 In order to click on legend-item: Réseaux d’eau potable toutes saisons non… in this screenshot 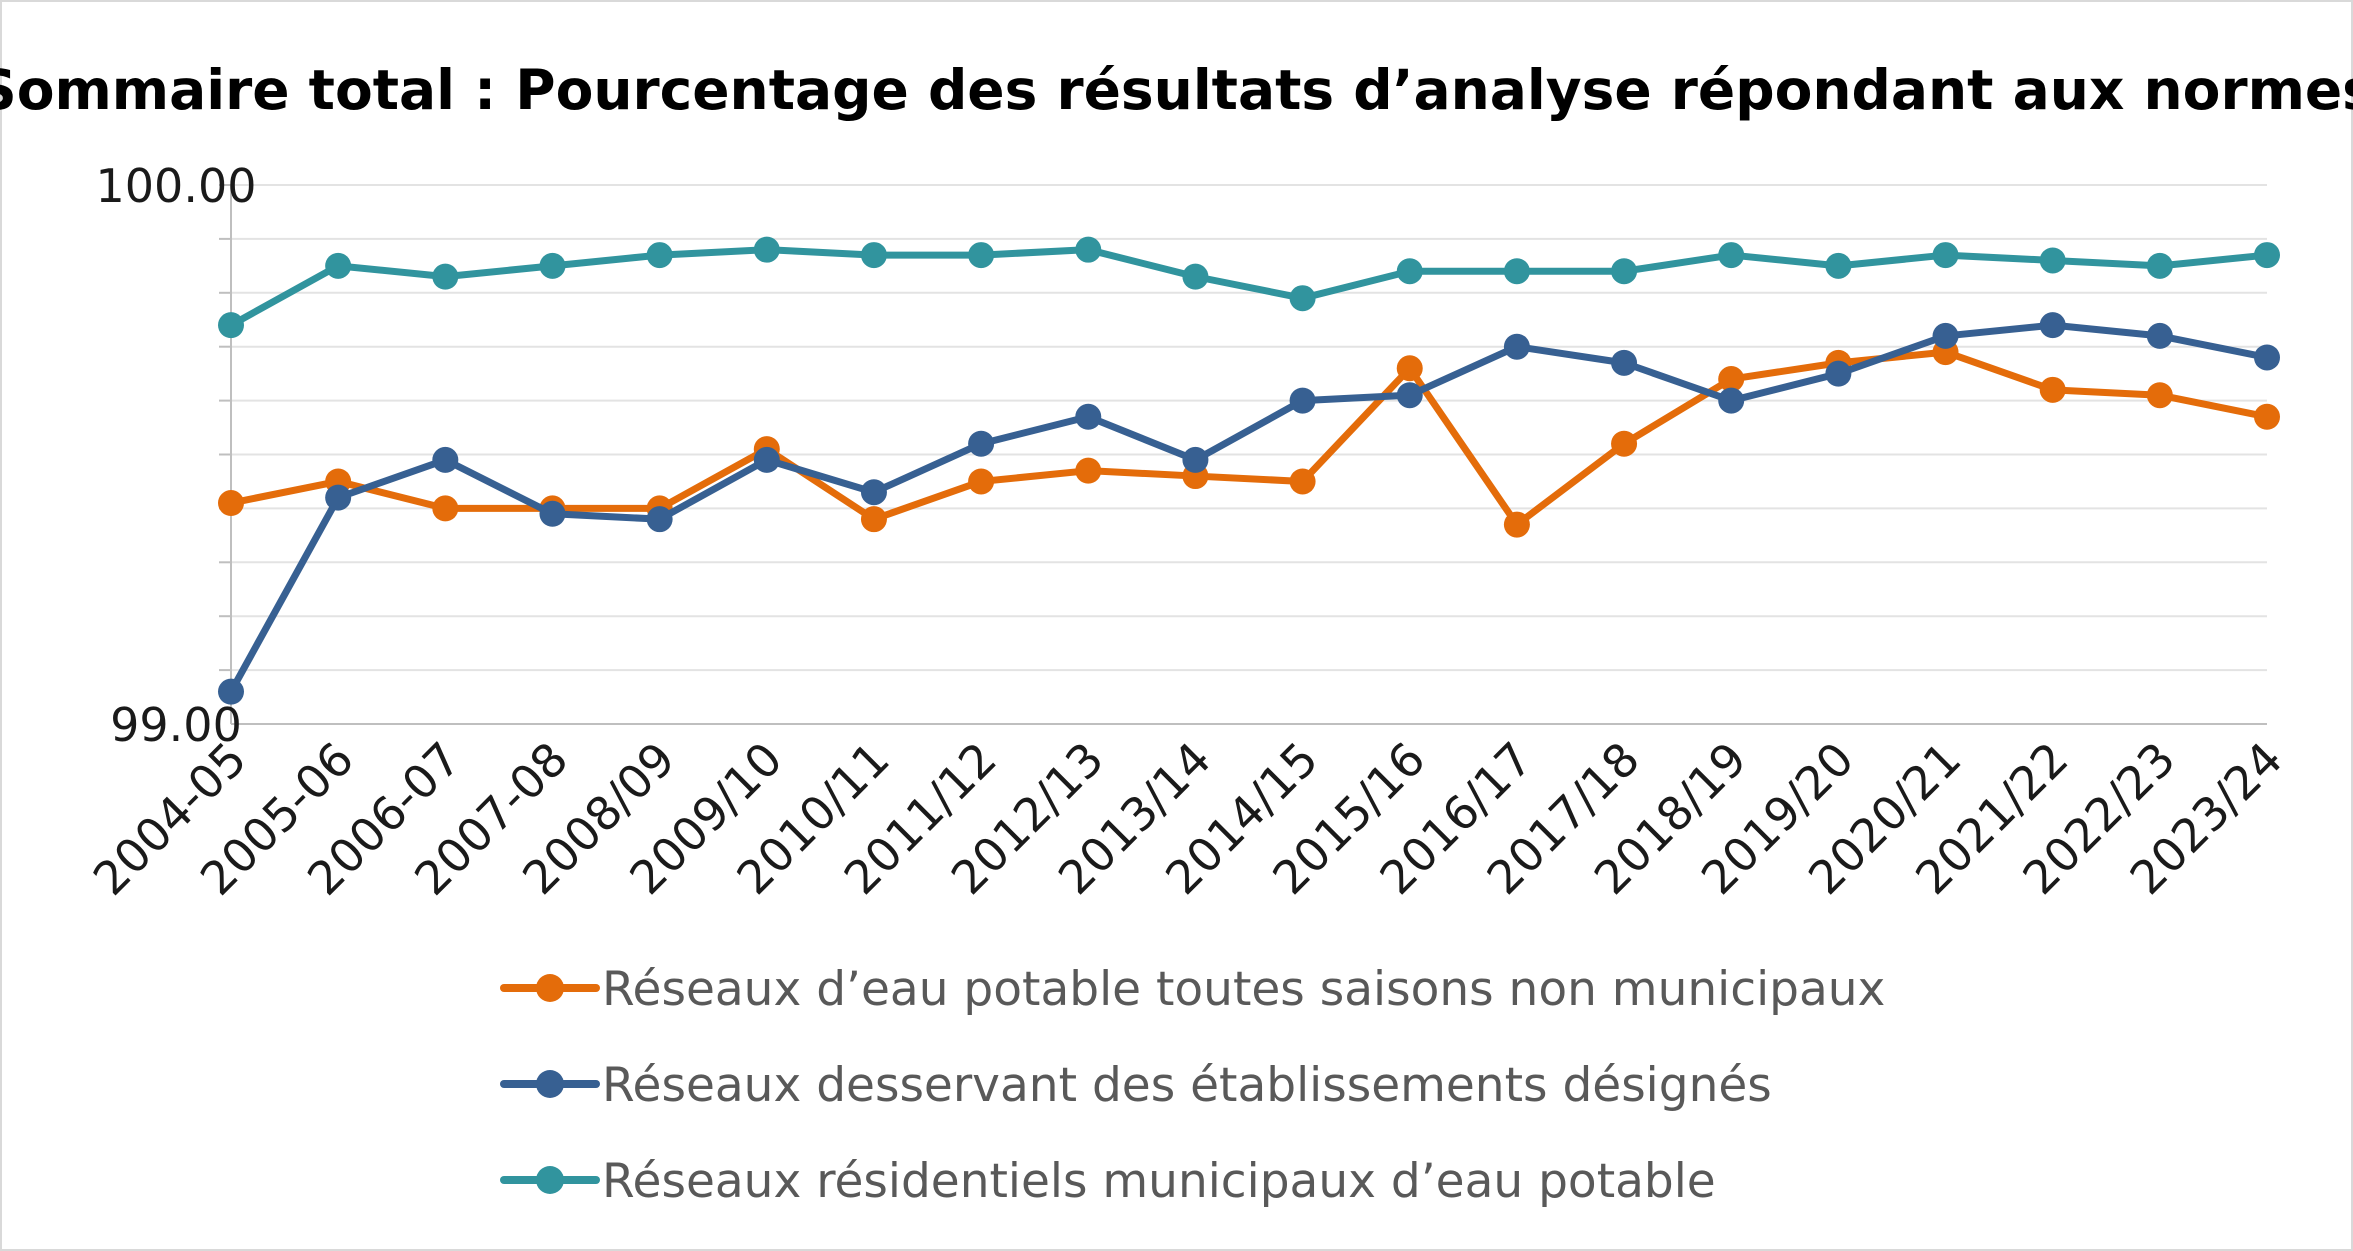, I will do `click(1192, 989)`.